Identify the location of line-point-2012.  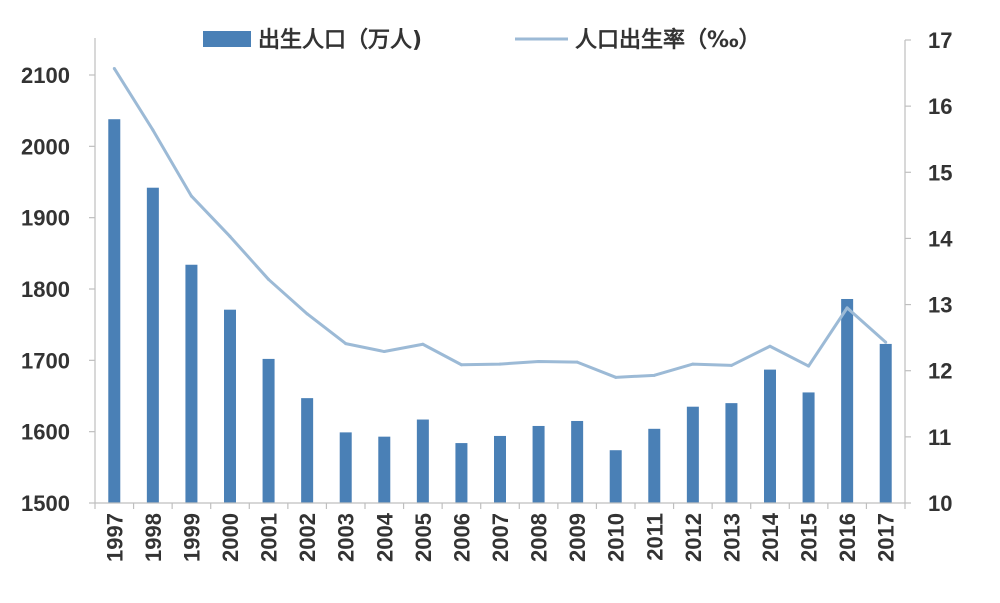
(693, 364).